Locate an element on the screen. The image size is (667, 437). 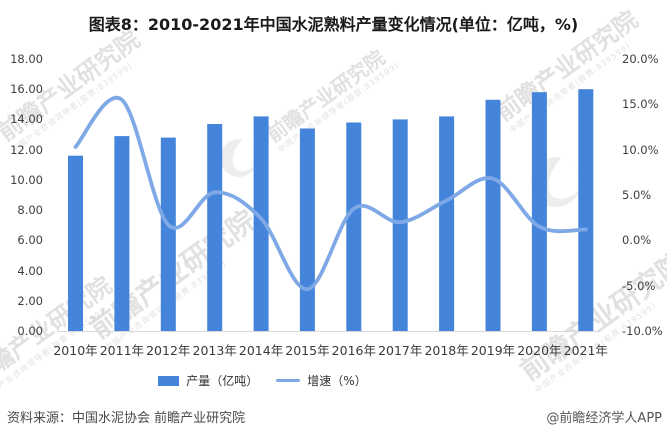
y-left-tick: 16.00 is located at coordinates (26, 89).